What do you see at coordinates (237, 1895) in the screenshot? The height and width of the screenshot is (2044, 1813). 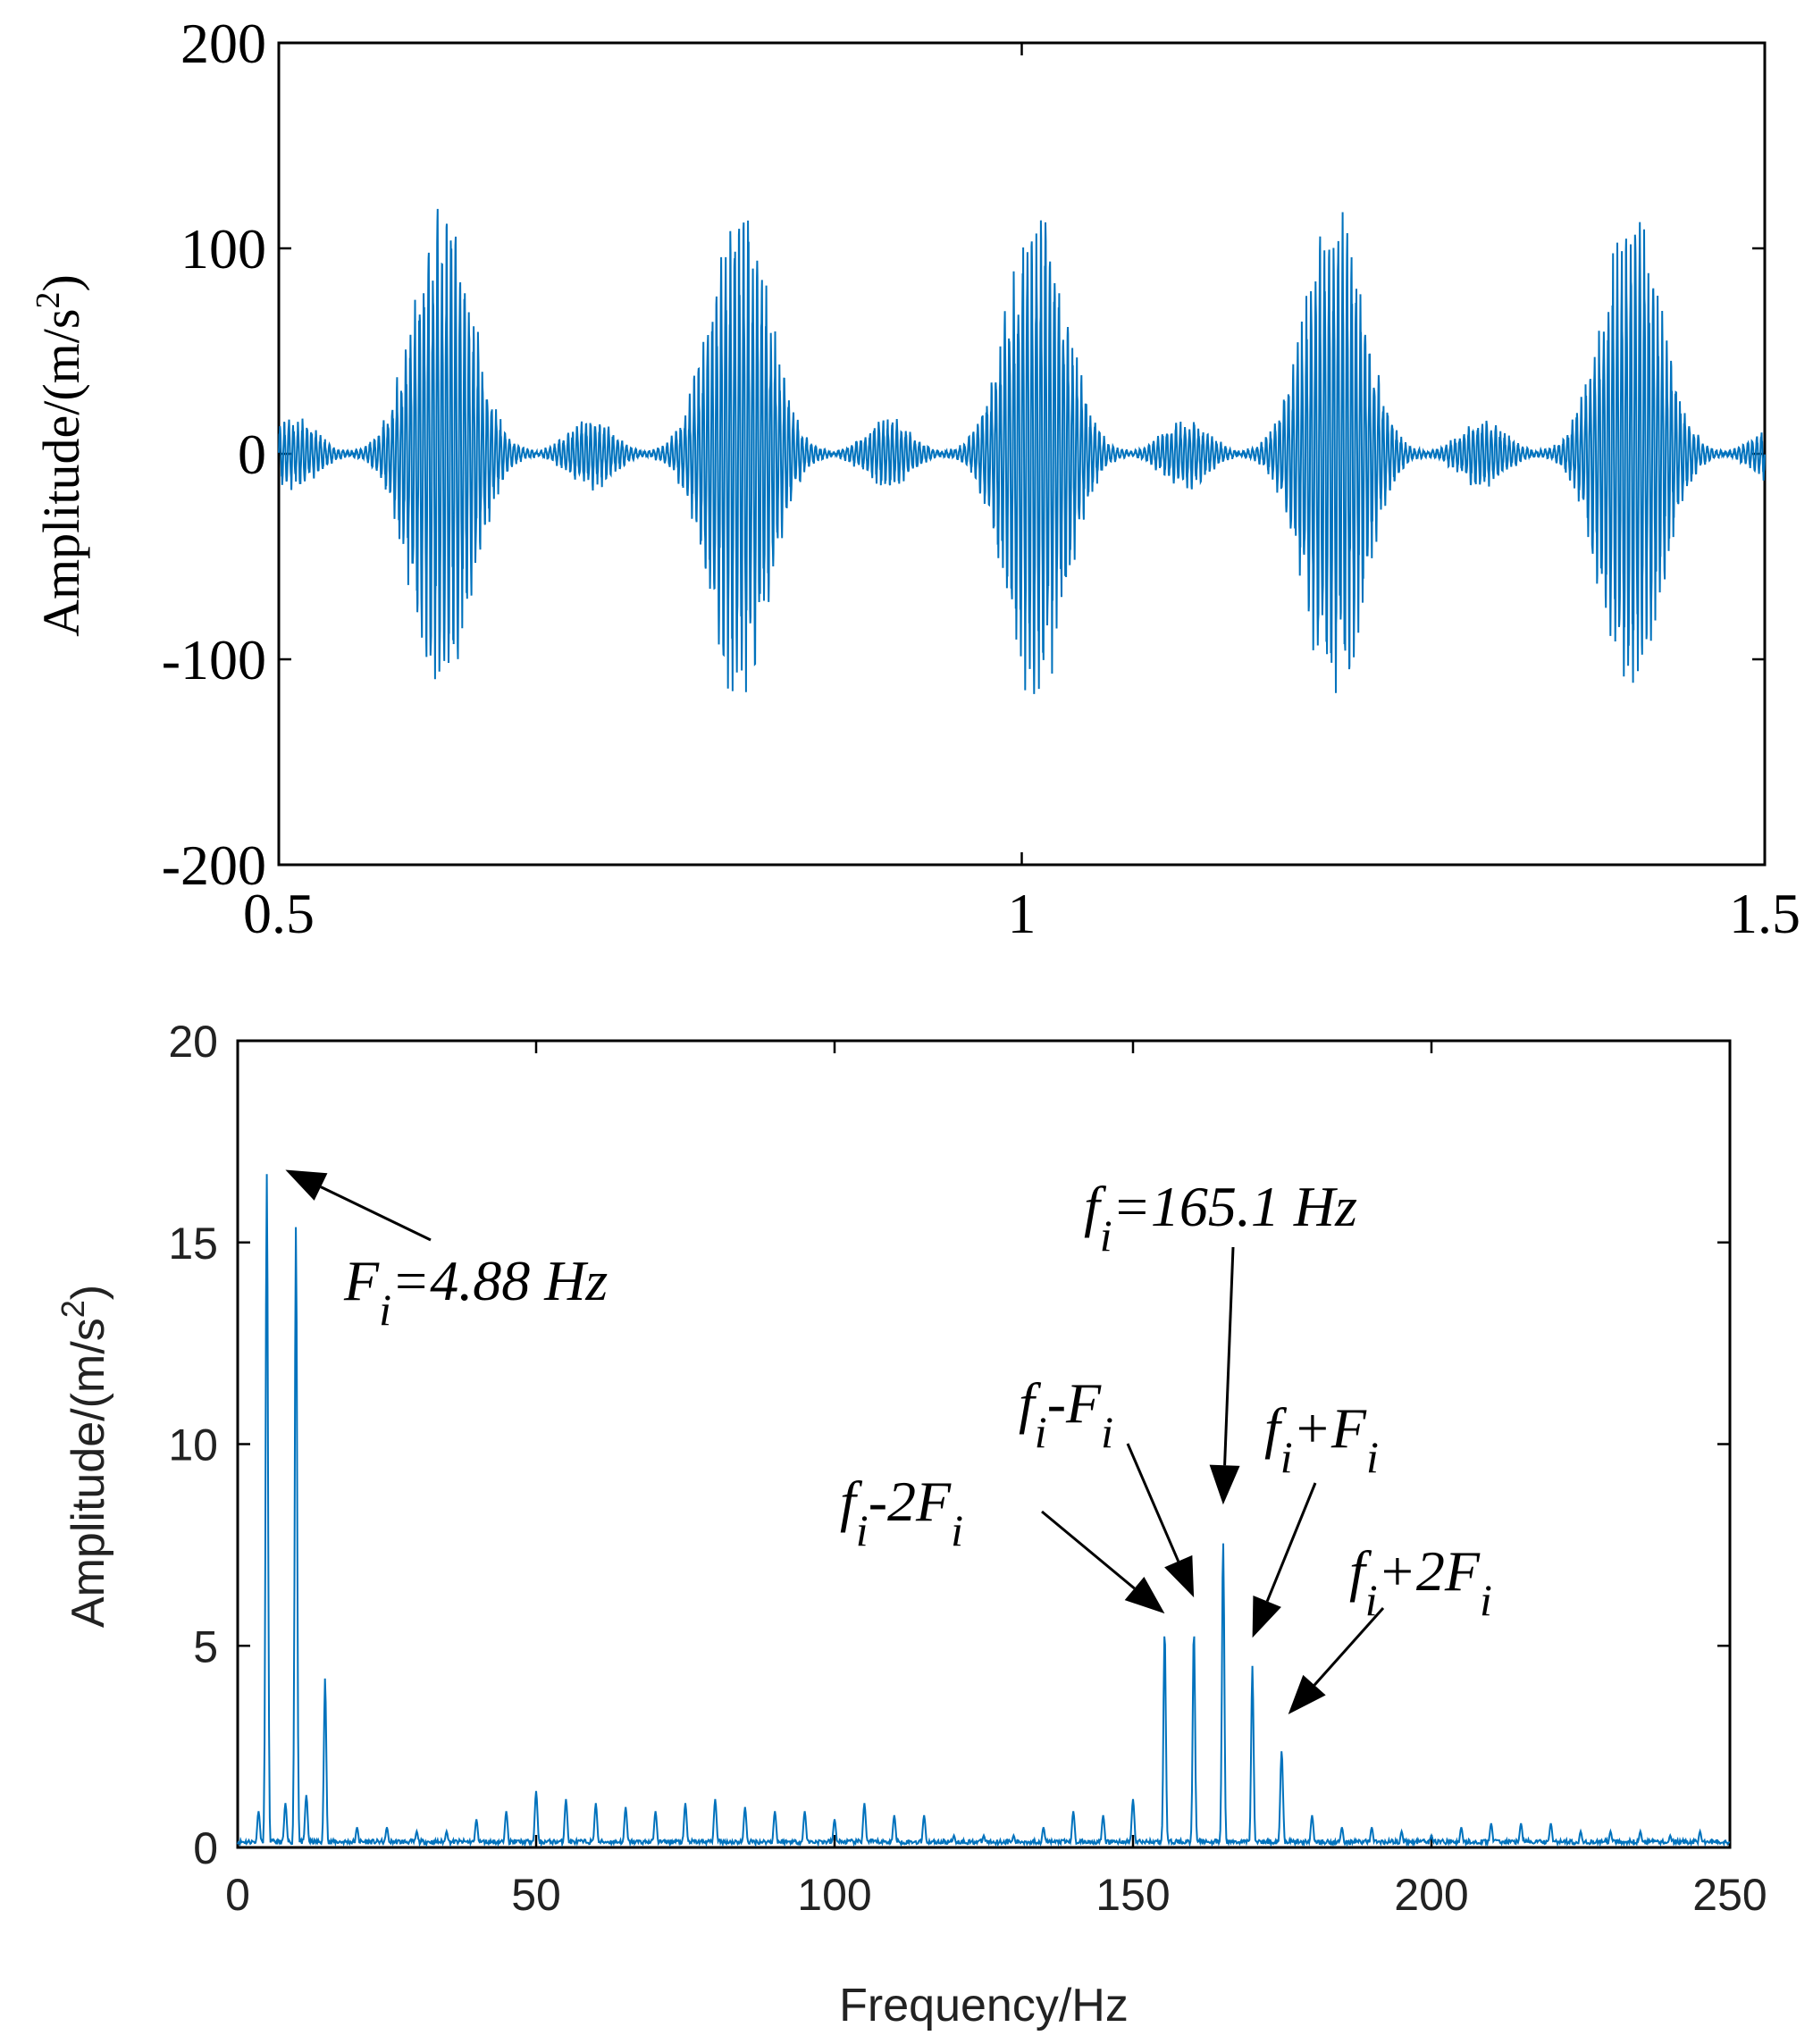 I see `bottom-x-tick-label: 0` at bounding box center [237, 1895].